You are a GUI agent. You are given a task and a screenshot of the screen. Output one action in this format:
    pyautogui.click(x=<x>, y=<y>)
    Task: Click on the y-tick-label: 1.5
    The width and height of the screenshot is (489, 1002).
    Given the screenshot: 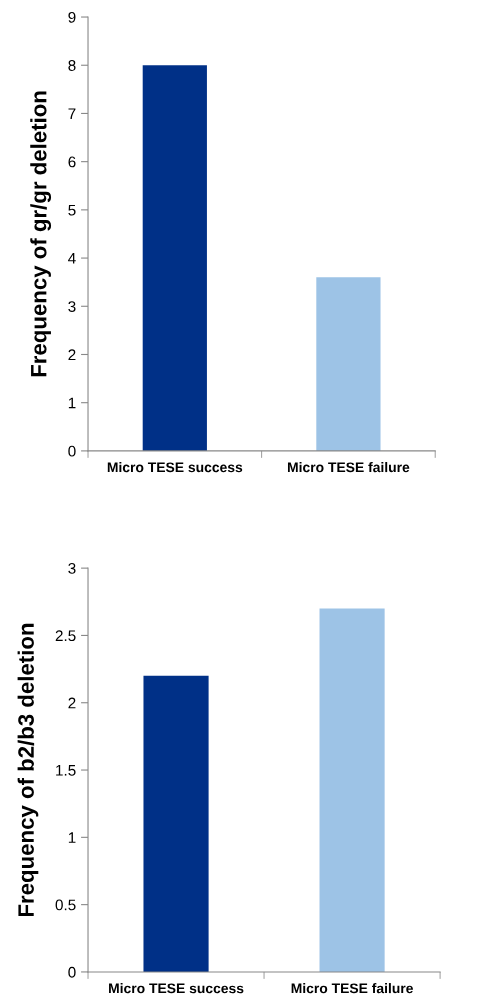 What is the action you would take?
    pyautogui.click(x=66, y=770)
    